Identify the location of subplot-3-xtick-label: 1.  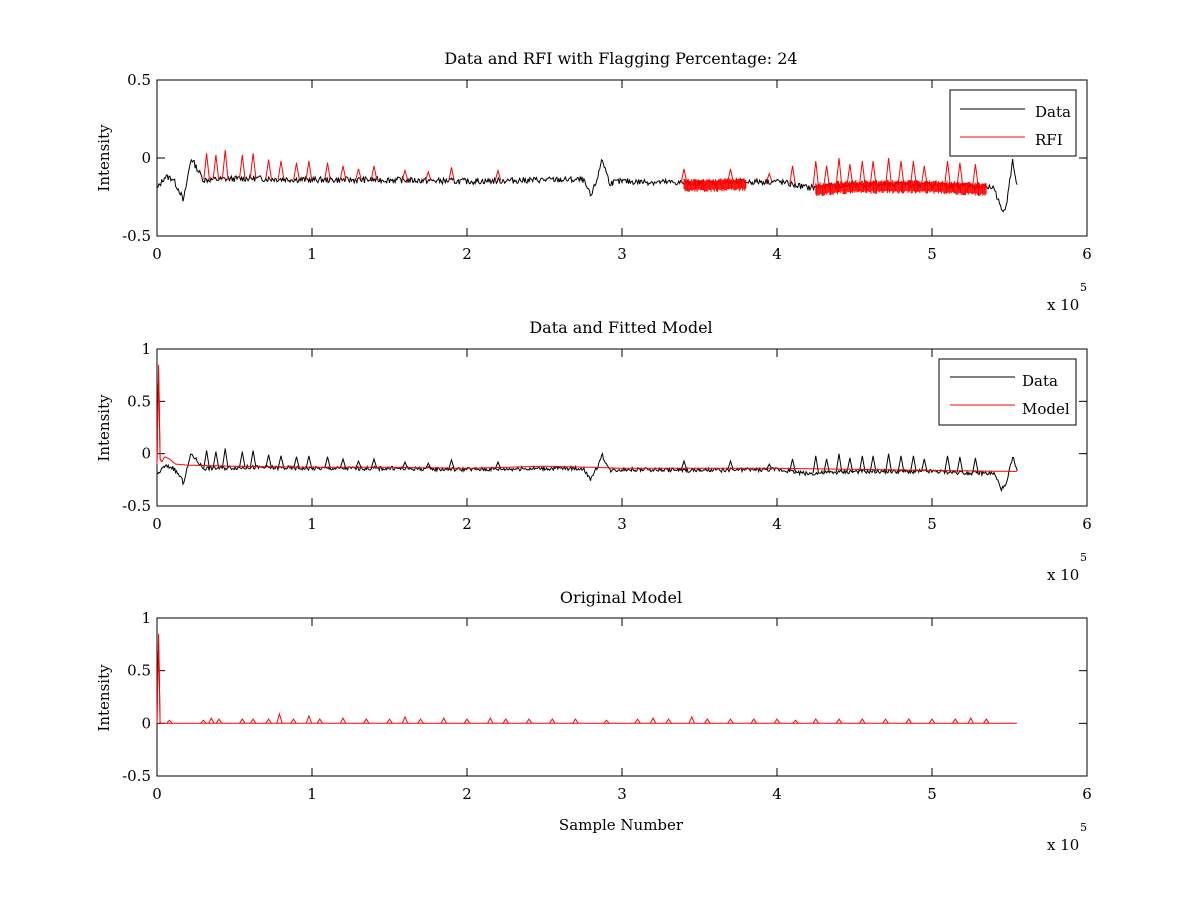
(312, 794).